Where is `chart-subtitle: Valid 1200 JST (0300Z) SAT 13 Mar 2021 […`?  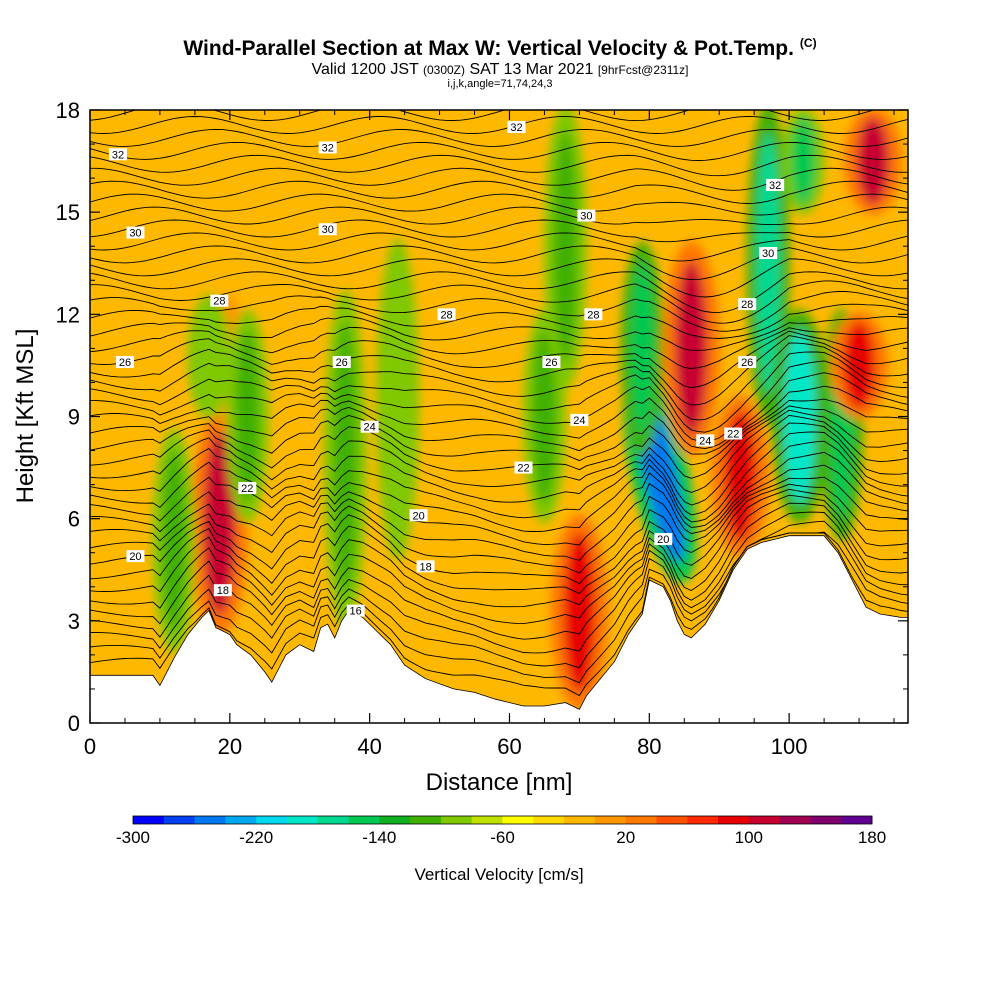 chart-subtitle: Valid 1200 JST (0300Z) SAT 13 Mar 2021 [… is located at coordinates (500, 70).